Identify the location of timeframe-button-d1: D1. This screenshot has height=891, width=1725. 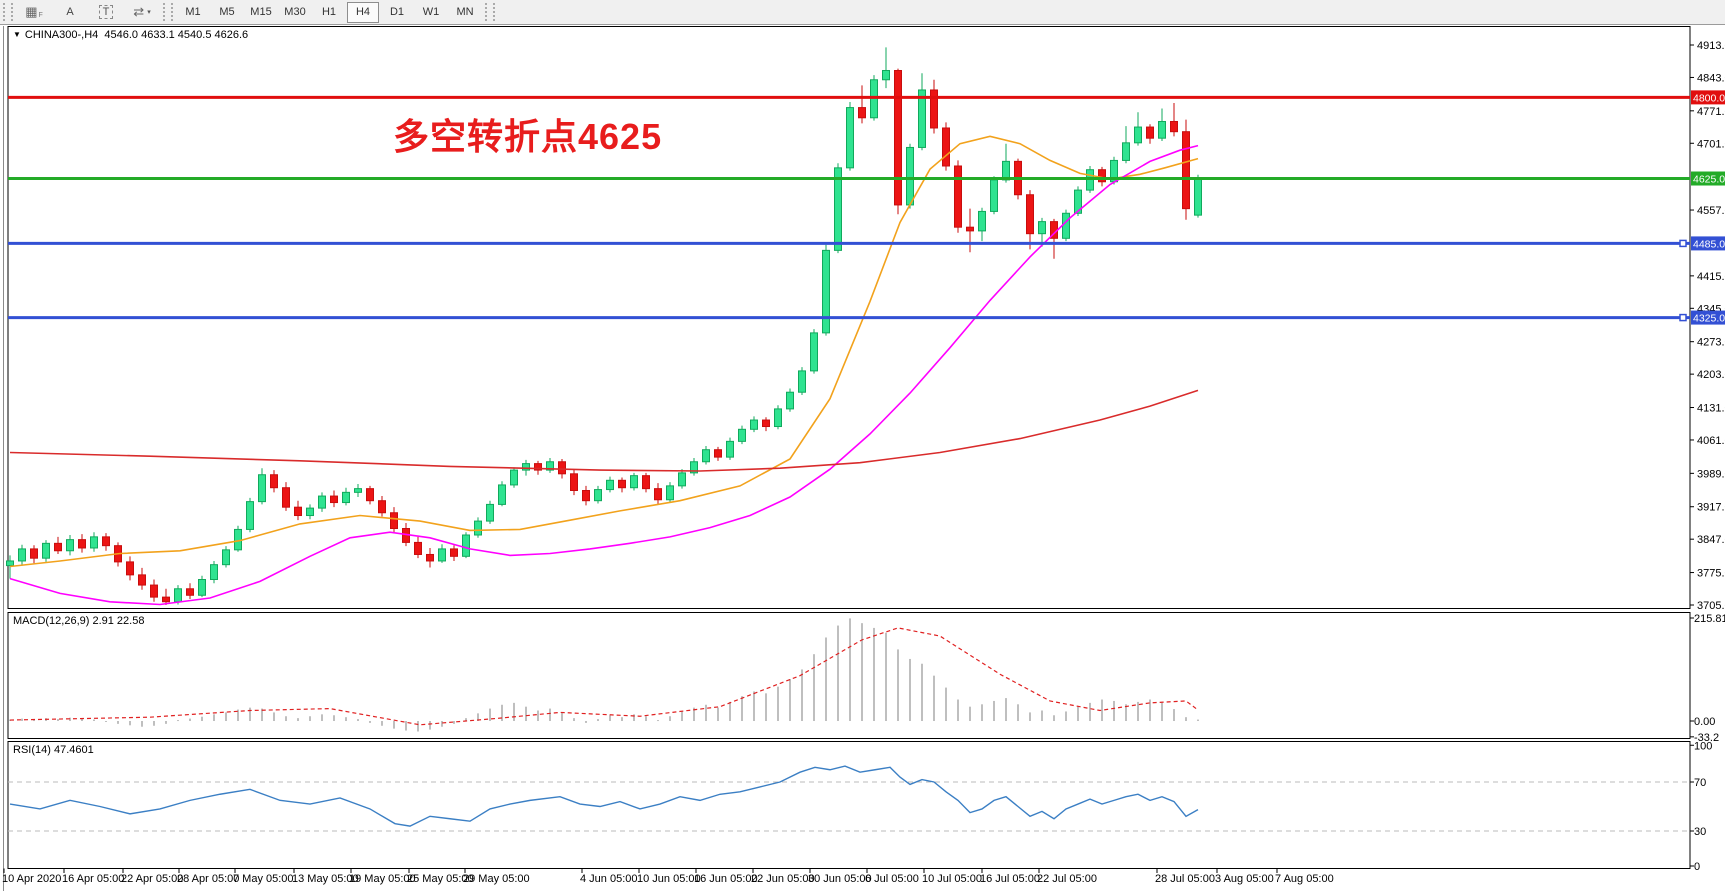
(397, 12).